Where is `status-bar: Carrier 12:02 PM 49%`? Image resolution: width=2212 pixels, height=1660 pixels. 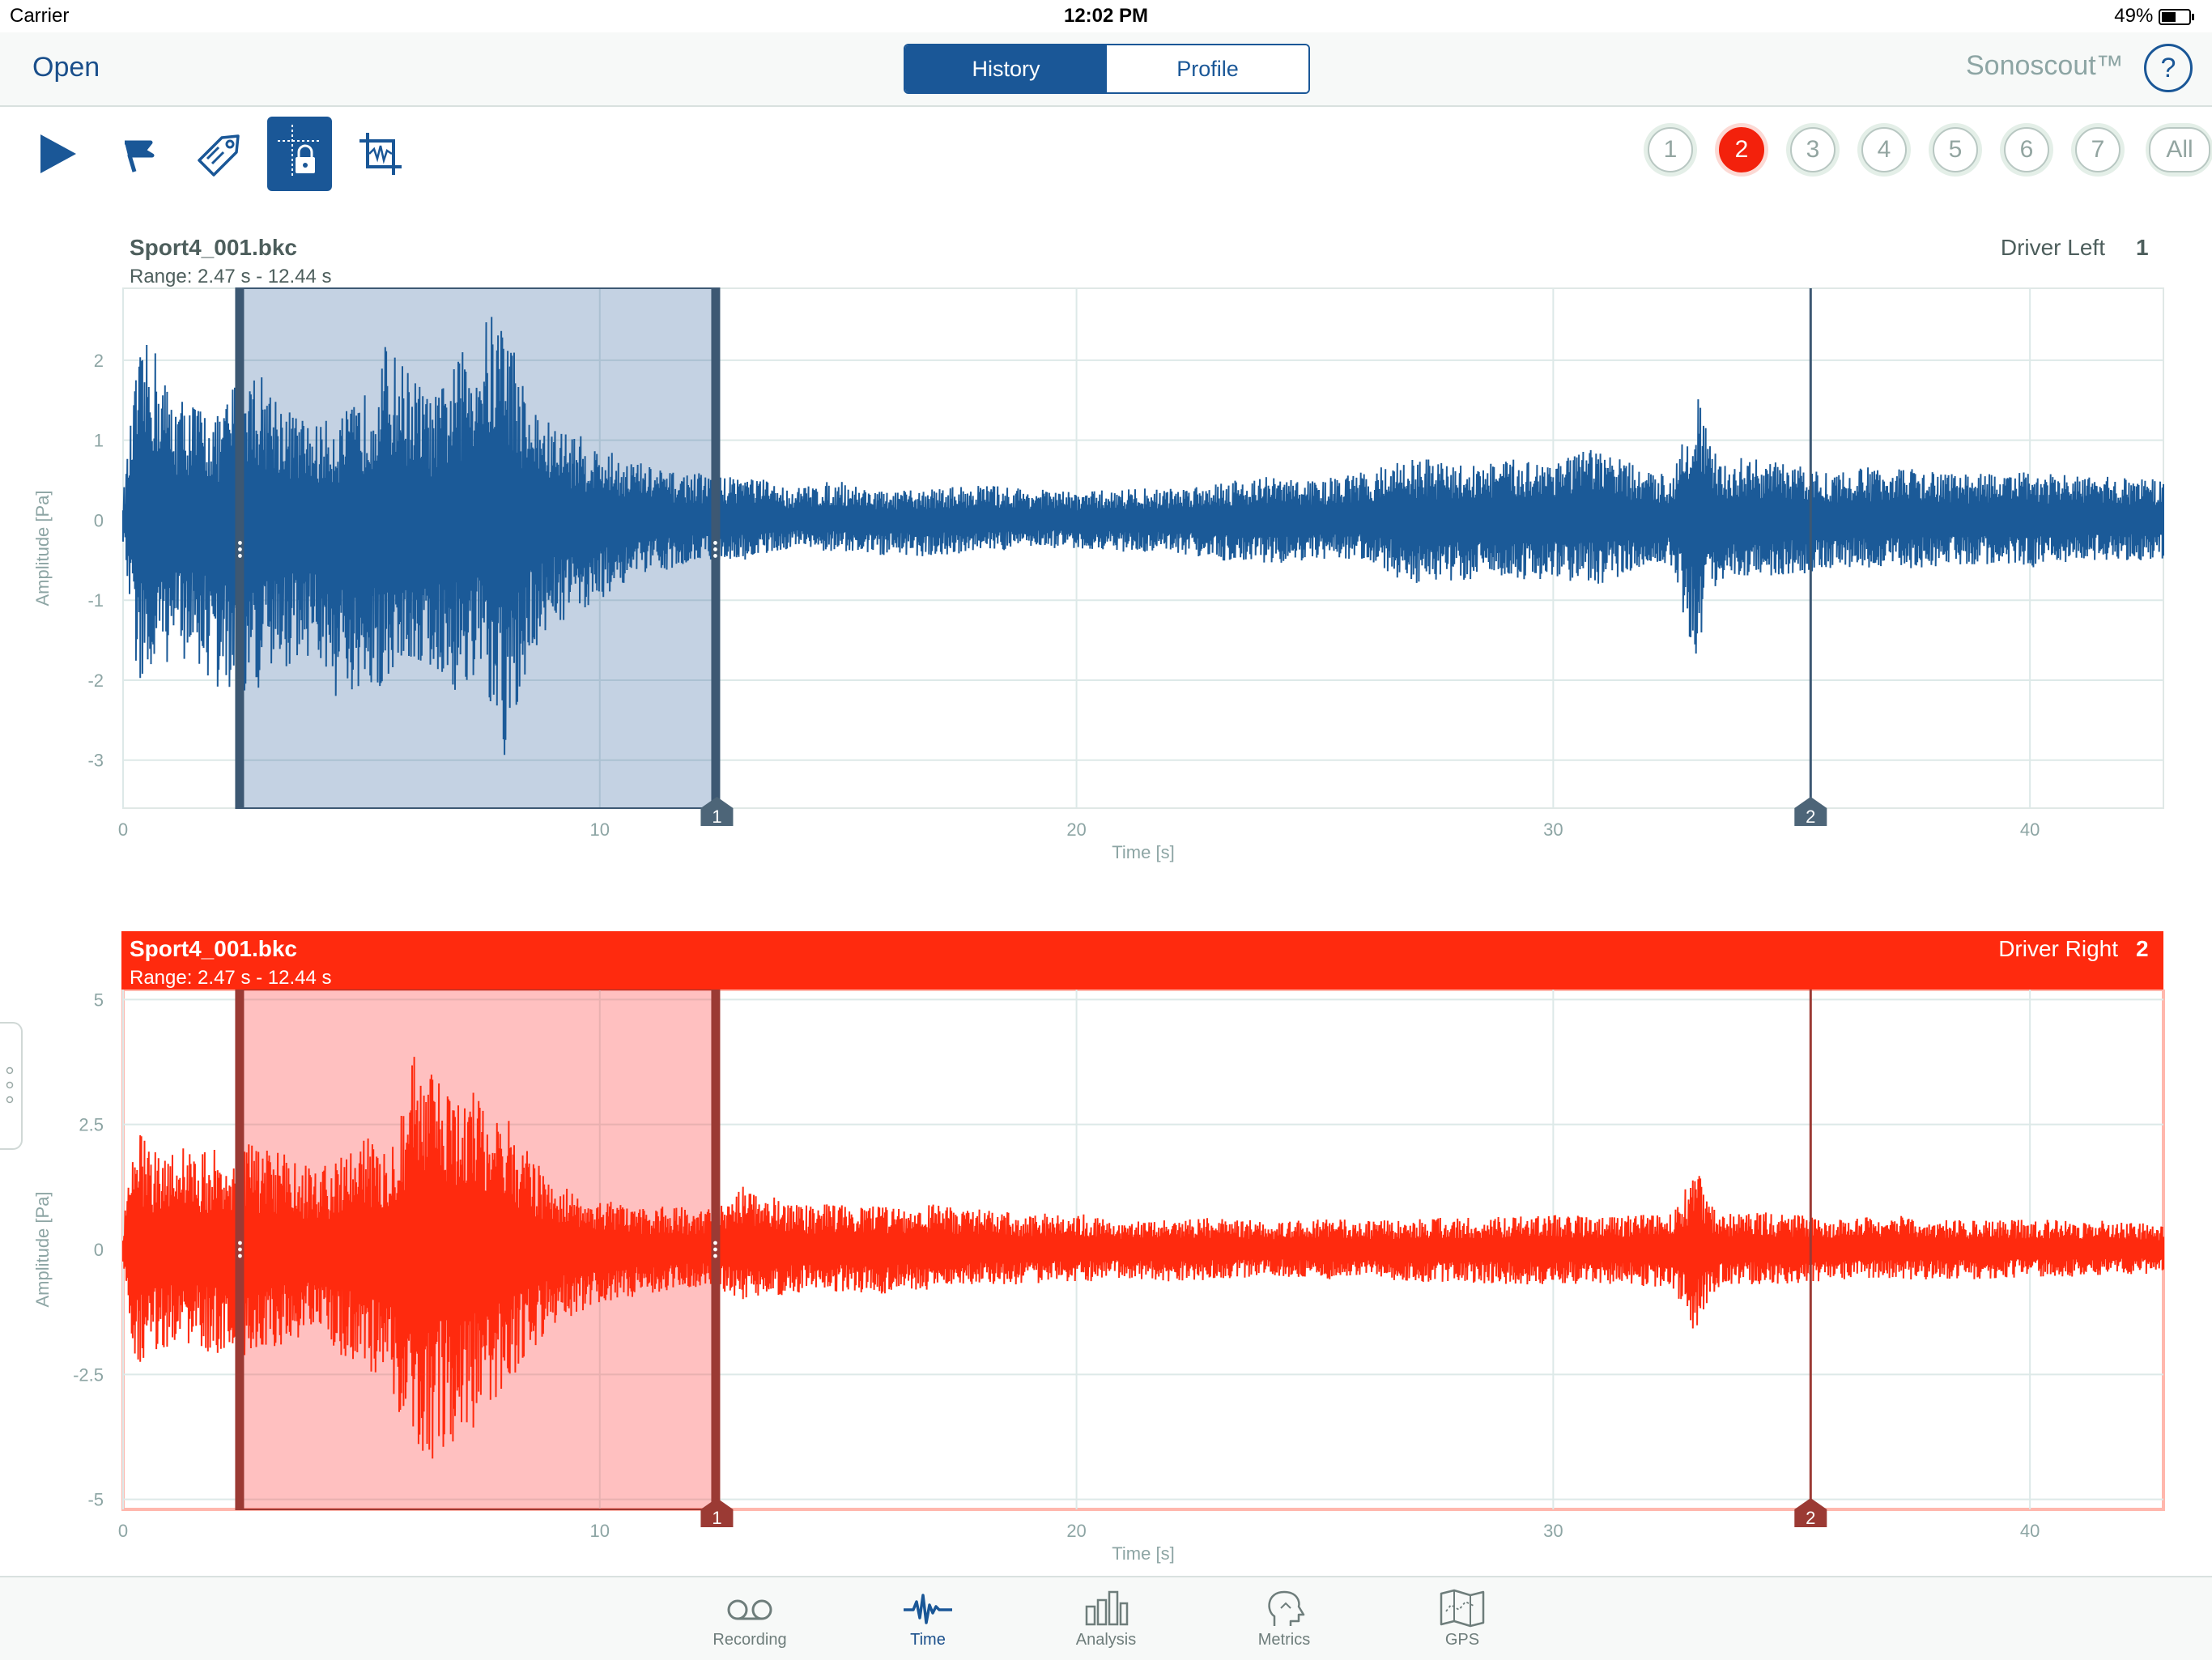 status-bar: Carrier 12:02 PM 49% is located at coordinates (1106, 16).